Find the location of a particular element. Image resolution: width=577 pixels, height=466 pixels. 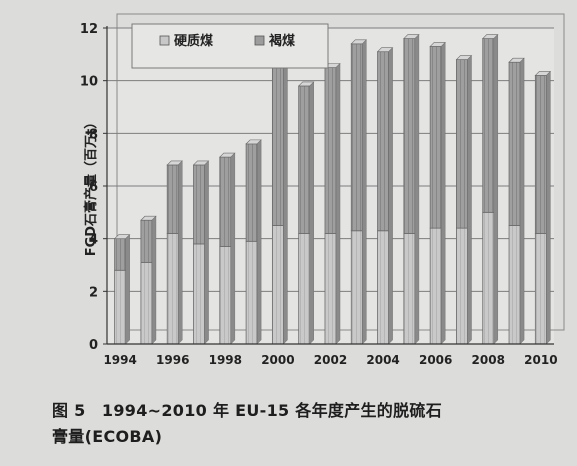

legend-box is located at coordinates (230, 46).